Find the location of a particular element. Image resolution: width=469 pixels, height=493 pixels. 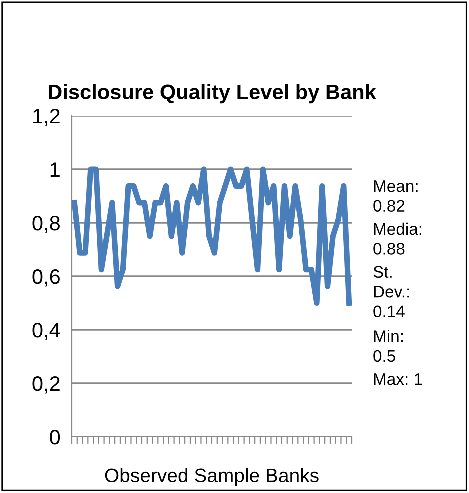

y-tick-label: 0,8 is located at coordinates (46, 225).